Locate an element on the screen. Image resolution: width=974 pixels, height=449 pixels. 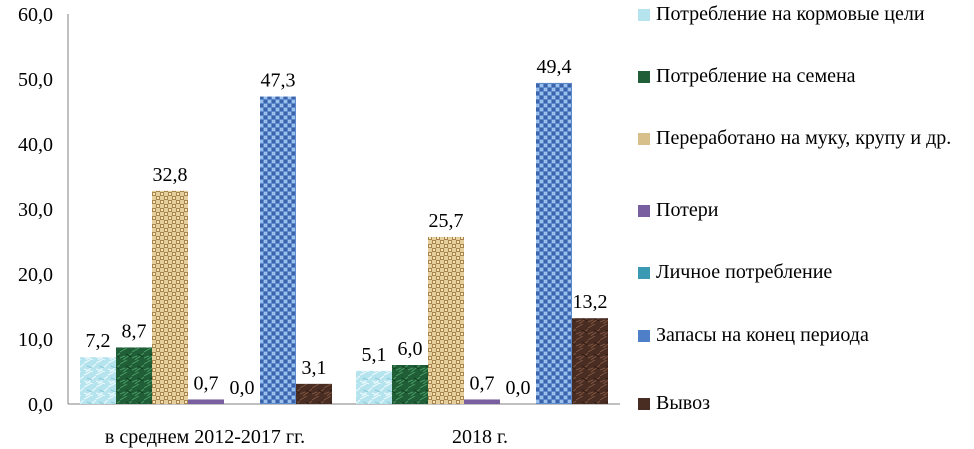
data-label: 32,8 is located at coordinates (170, 175).